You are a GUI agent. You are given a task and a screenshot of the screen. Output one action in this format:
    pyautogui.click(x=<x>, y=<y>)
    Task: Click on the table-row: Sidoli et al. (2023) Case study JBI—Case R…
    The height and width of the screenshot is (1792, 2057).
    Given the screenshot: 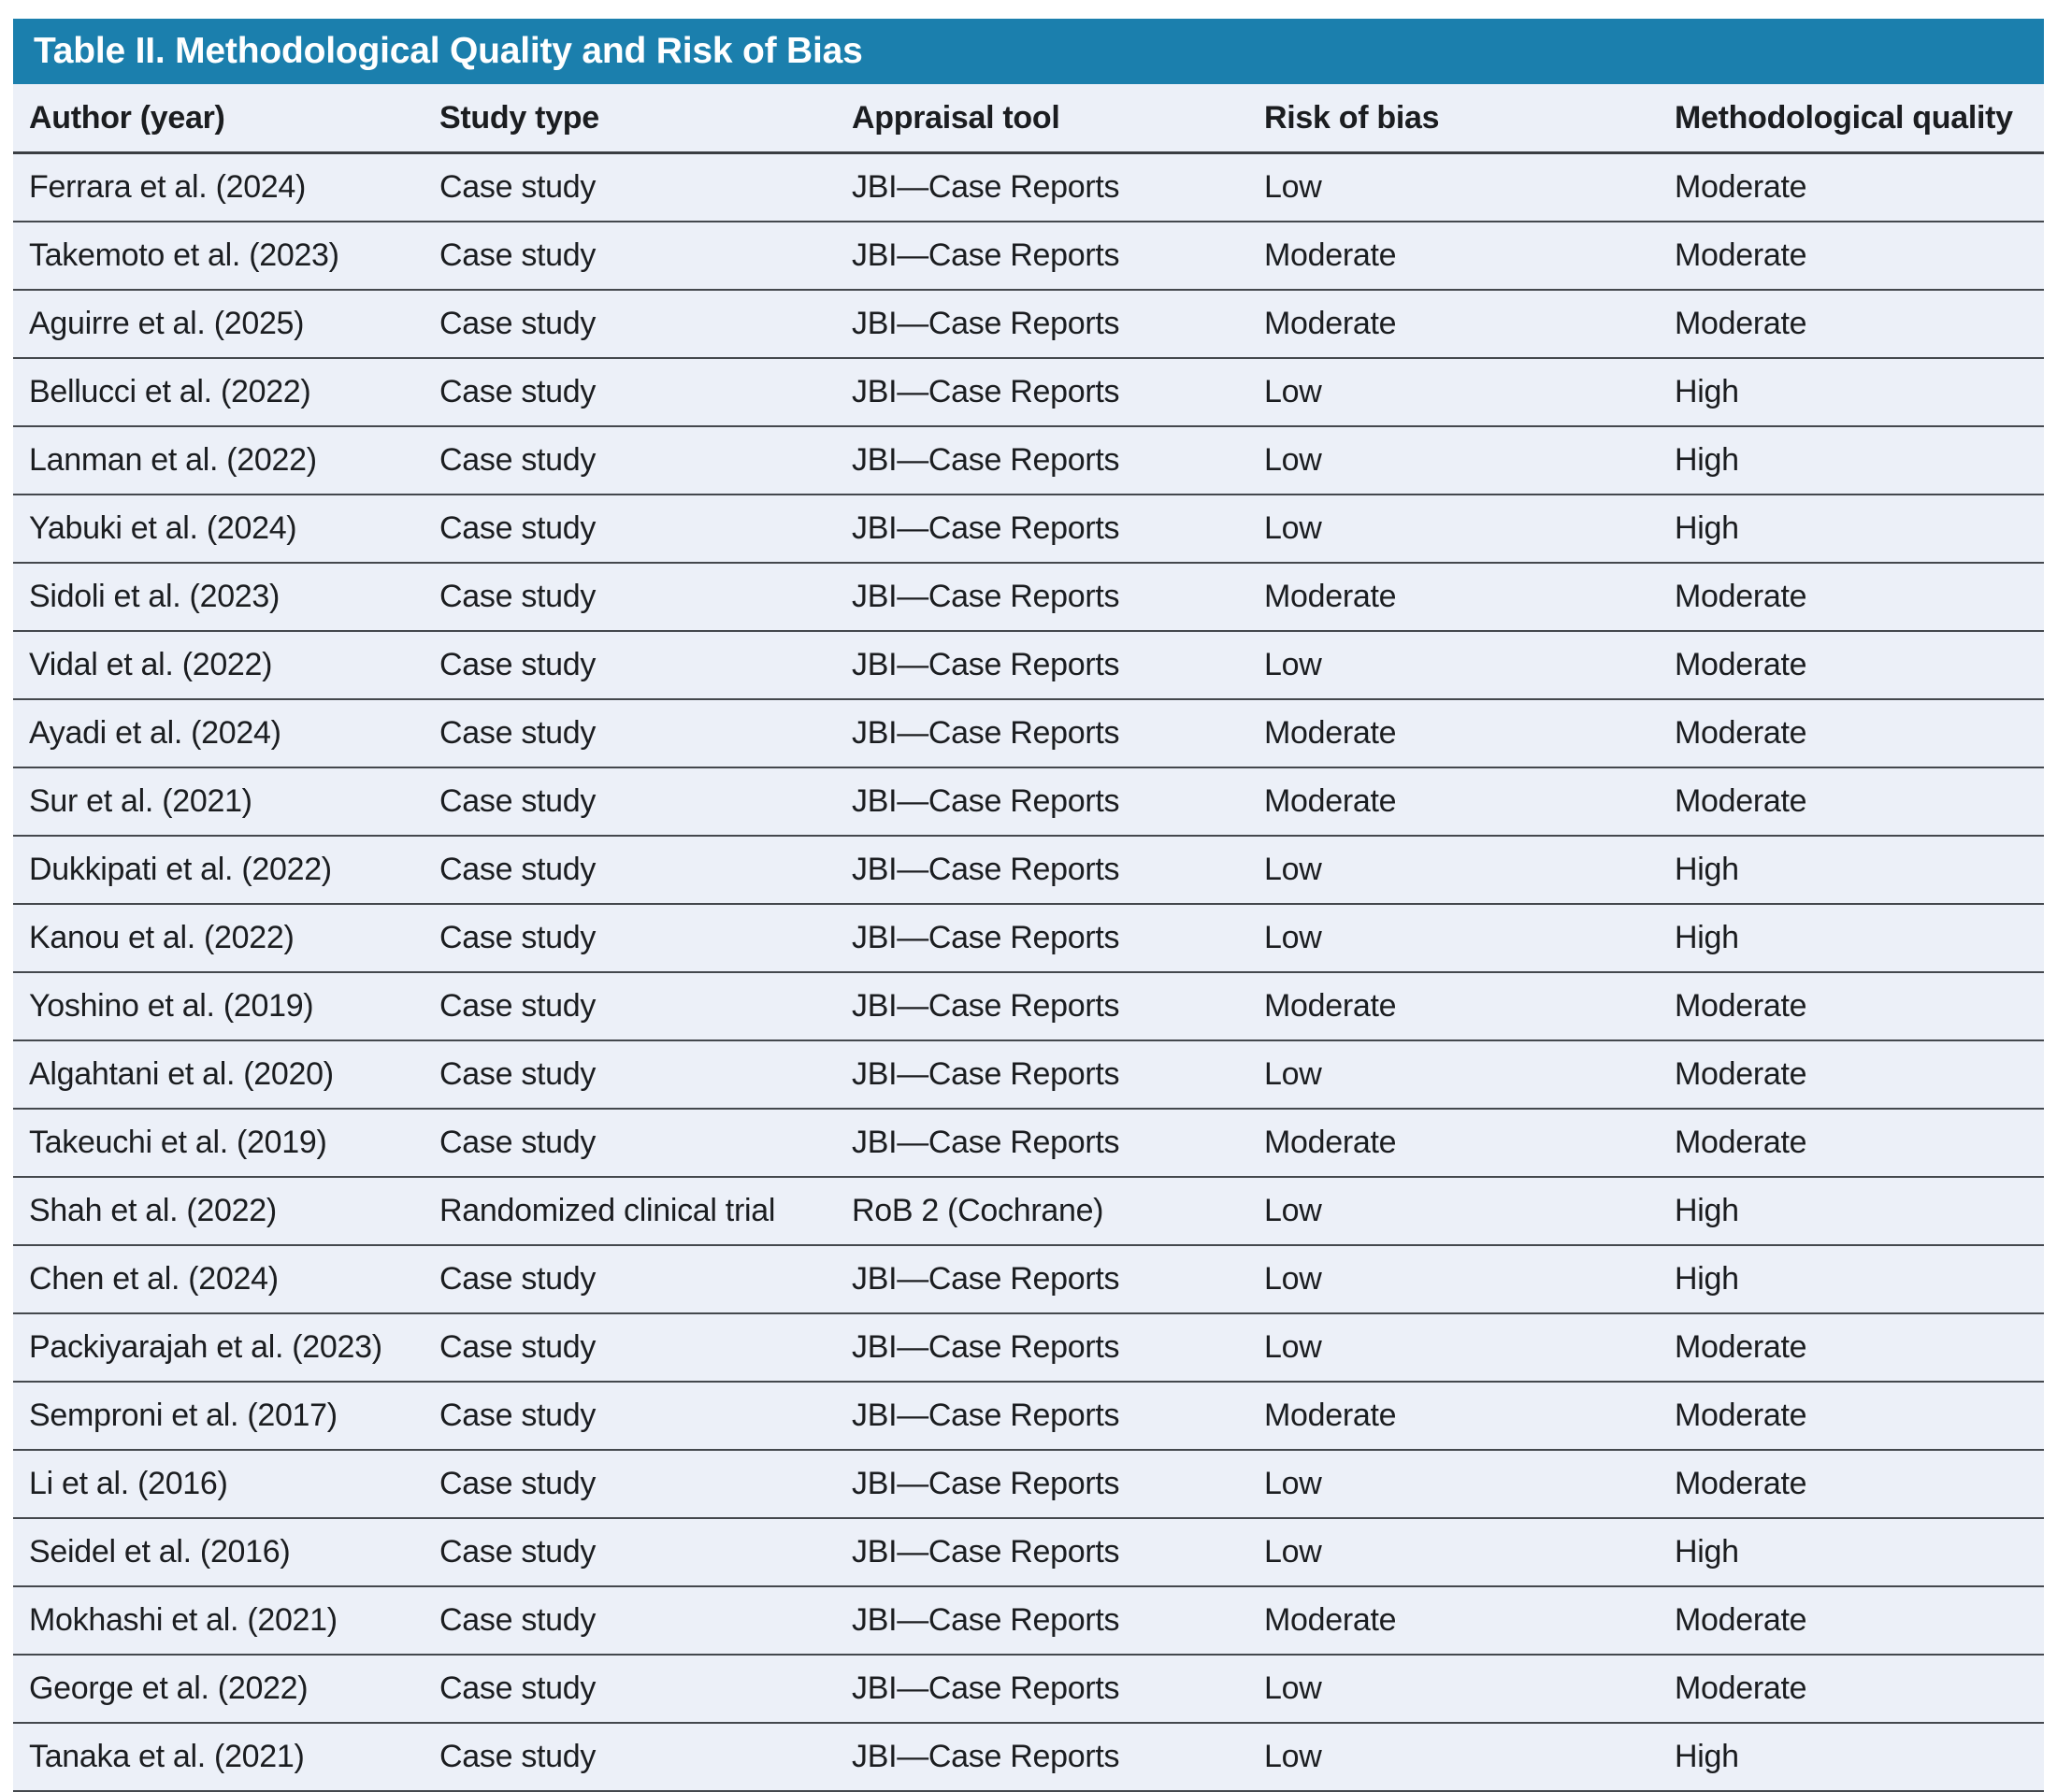 What is the action you would take?
    pyautogui.click(x=1028, y=597)
    